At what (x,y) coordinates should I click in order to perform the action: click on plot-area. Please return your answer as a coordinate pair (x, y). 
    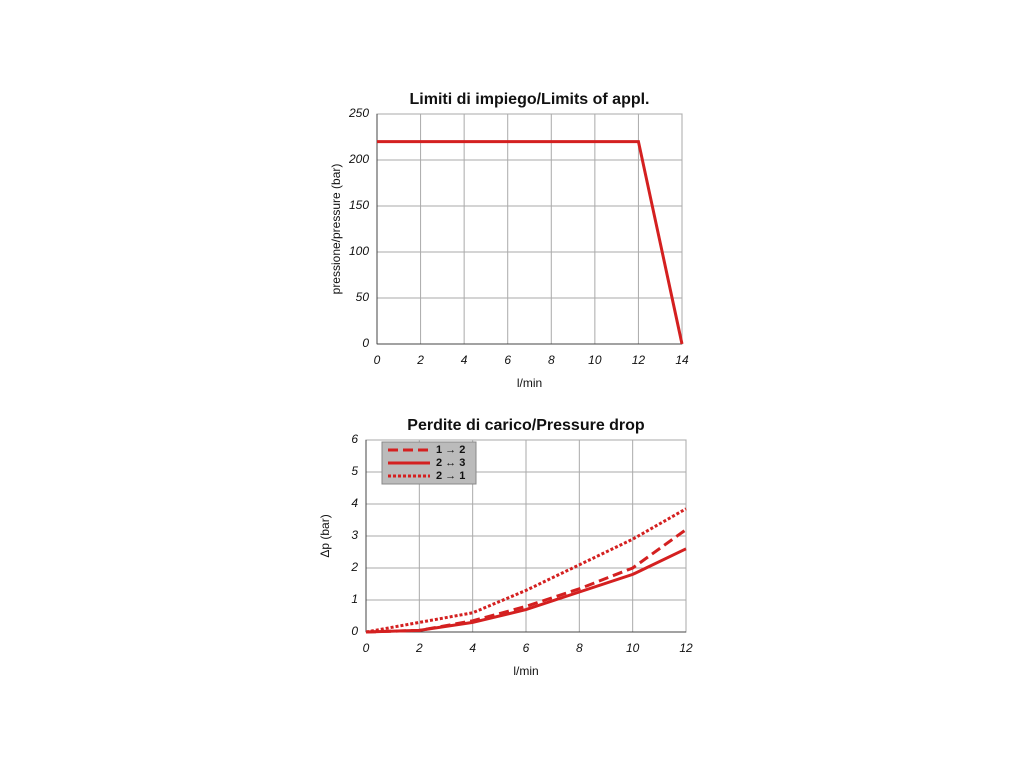
    Looking at the image, I should click on (529, 229).